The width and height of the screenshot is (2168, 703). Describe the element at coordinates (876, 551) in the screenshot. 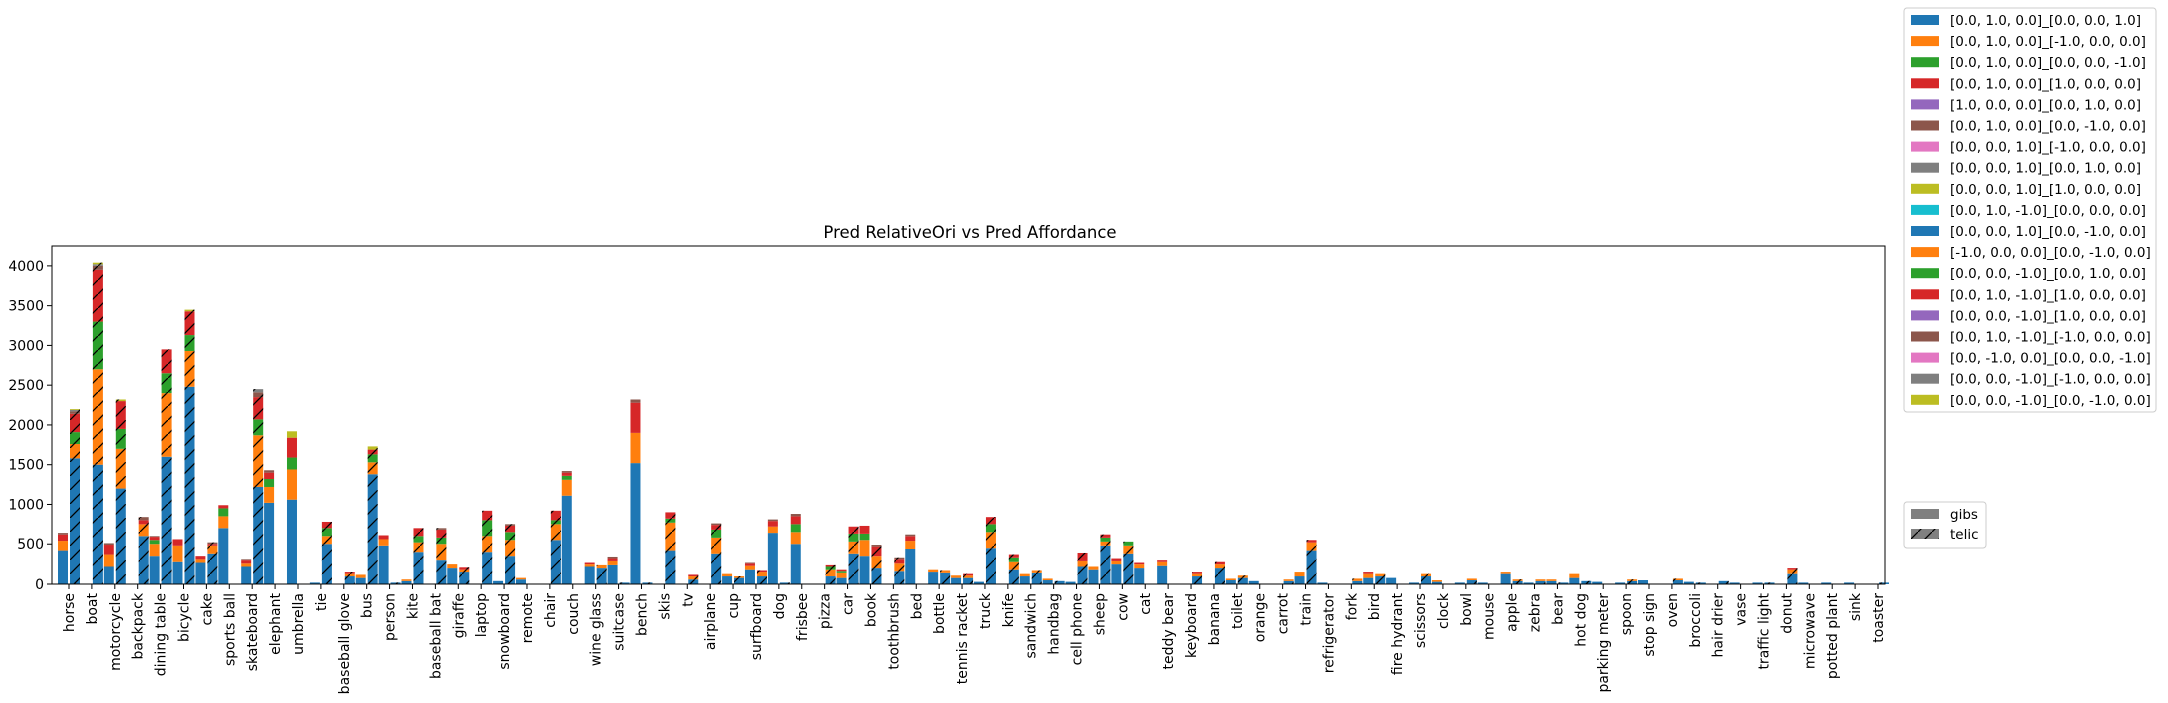

I see `bar-hatch-book-s3` at that location.